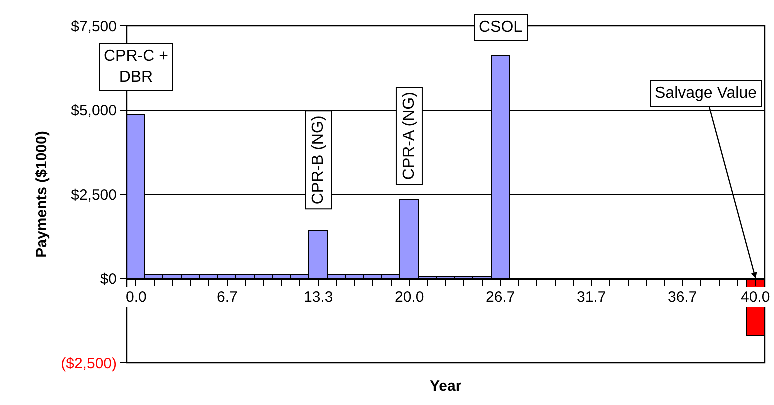 This screenshot has height=405, width=774. I want to click on y-tick-label: ($2,500), so click(89, 363).